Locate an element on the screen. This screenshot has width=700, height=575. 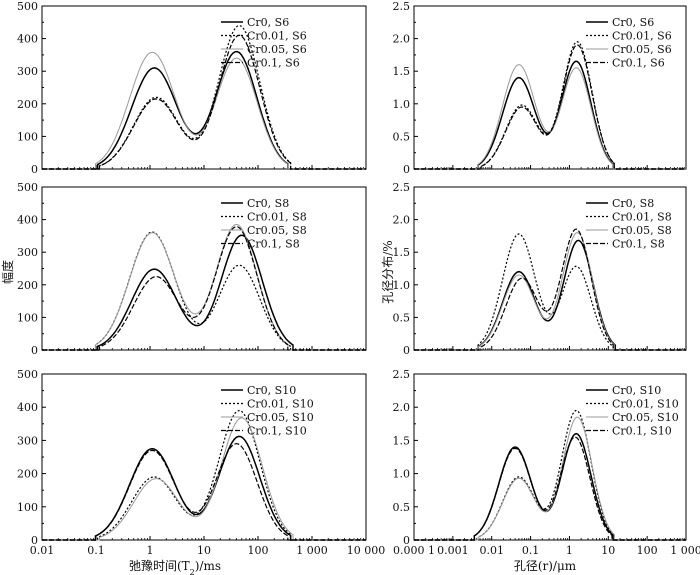
left-x-axis-title-sub: 2 is located at coordinates (192, 571).